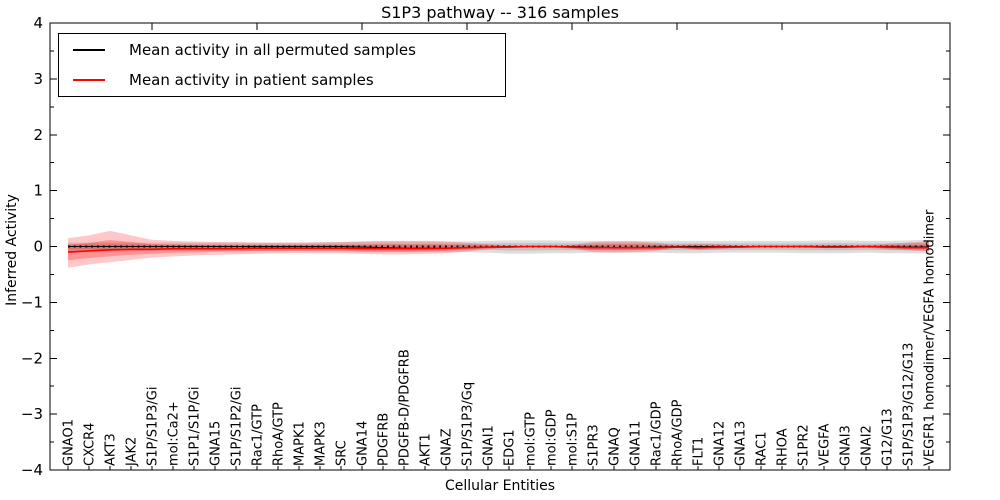 The image size is (1000, 500). I want to click on x-entity-label: VEGFR1 homodimer/VEGFA homodimer, so click(930, 337).